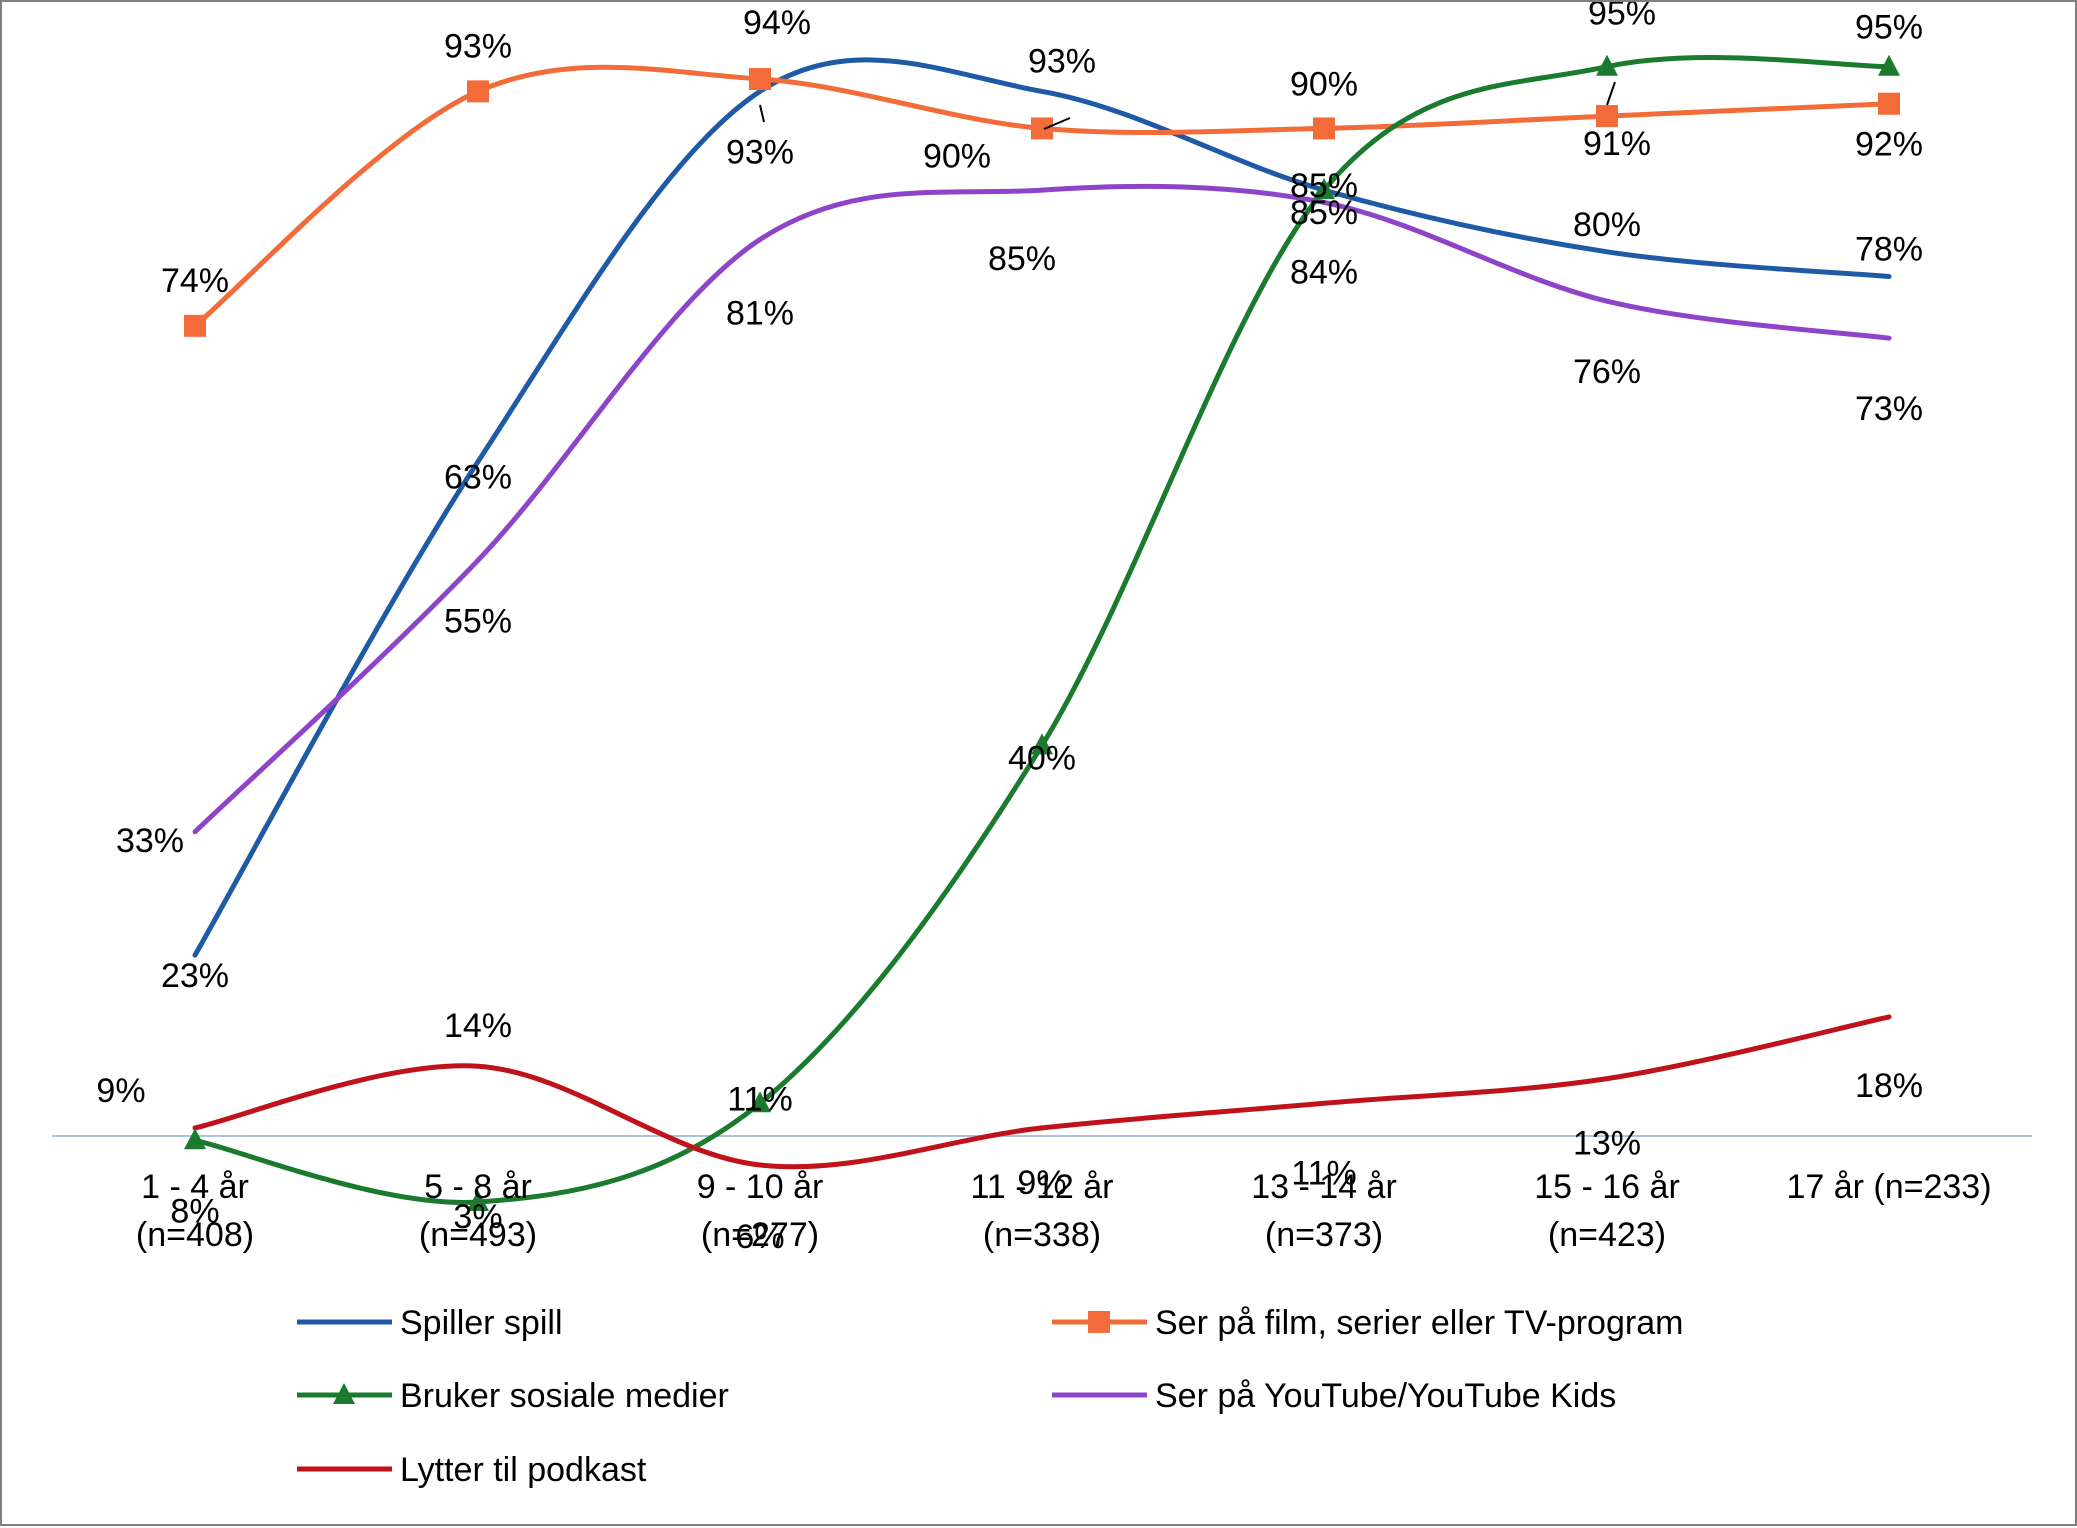  Describe the element at coordinates (1607, 372) in the screenshot. I see `data-label-ser-p-youtube-youtube-kids-5: 76%` at that location.